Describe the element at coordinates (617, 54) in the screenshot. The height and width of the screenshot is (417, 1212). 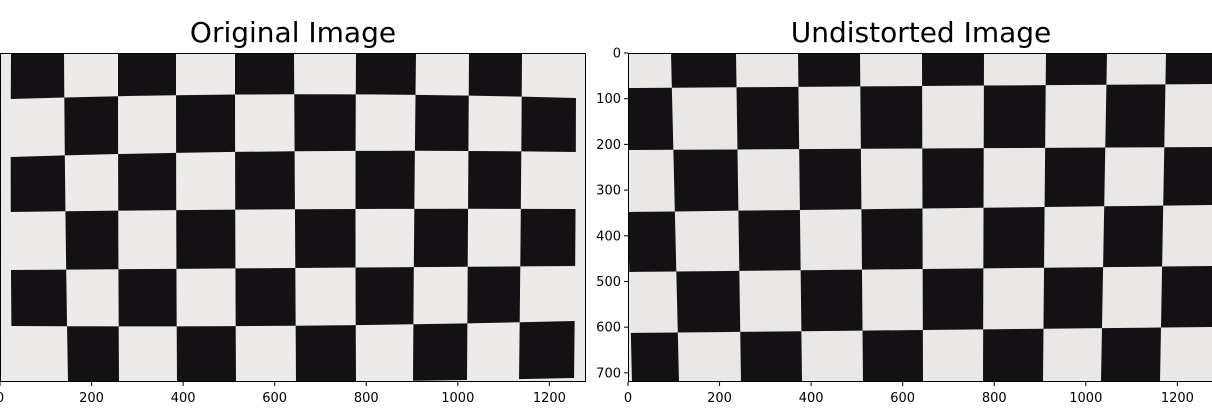
I see `y-tick-label: 0` at that location.